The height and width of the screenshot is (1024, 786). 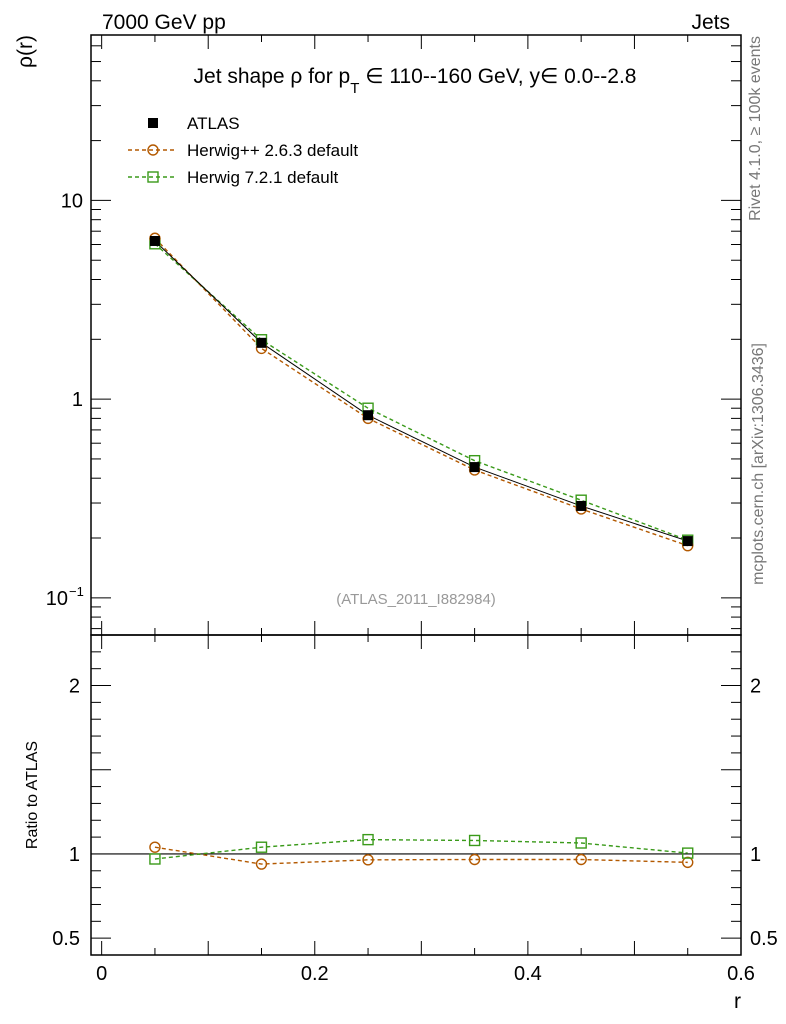 I want to click on legend-label: ATLAS, so click(x=213, y=123).